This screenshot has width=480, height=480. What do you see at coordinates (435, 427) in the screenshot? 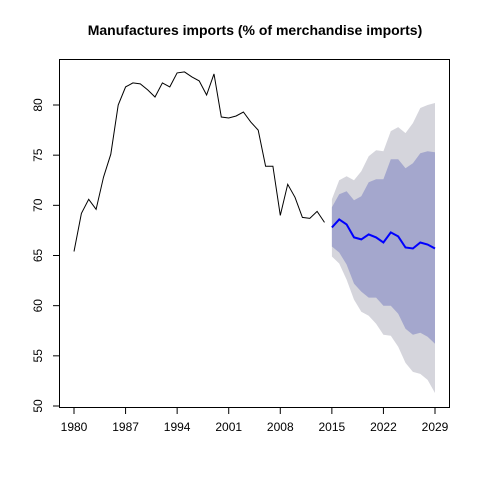
I see `x-tick-label: 2029` at bounding box center [435, 427].